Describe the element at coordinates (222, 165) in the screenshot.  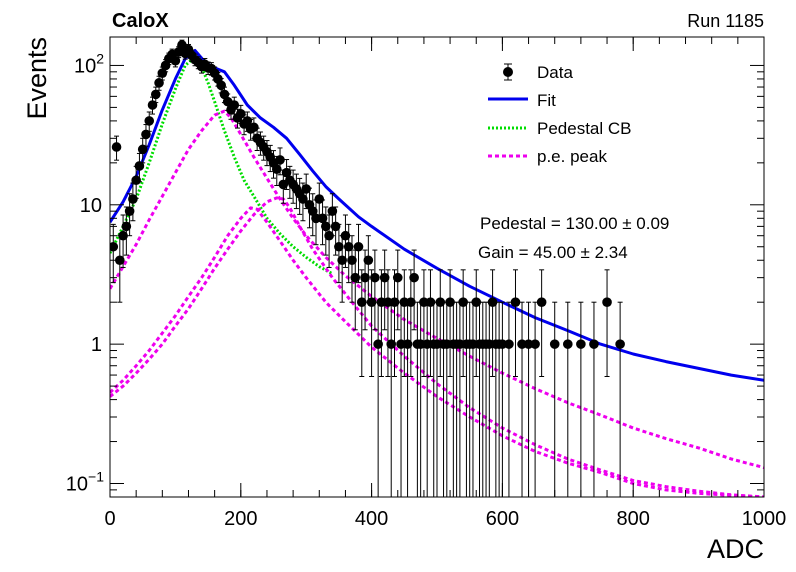
I see `pedestal-cb-curve` at that location.